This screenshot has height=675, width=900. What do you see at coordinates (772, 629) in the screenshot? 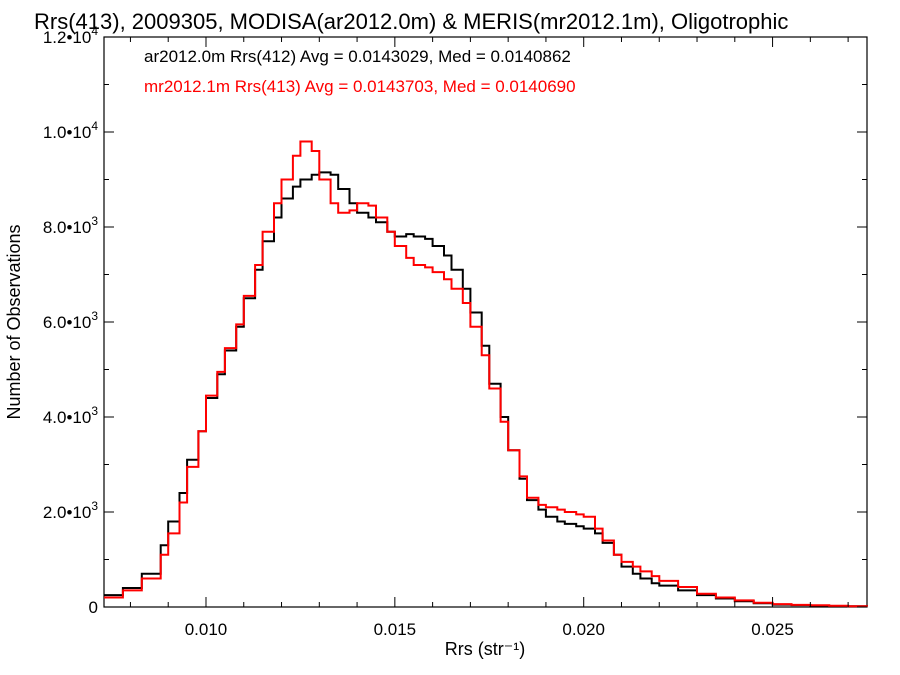
I see `x-tick-label: 0.025` at bounding box center [772, 629].